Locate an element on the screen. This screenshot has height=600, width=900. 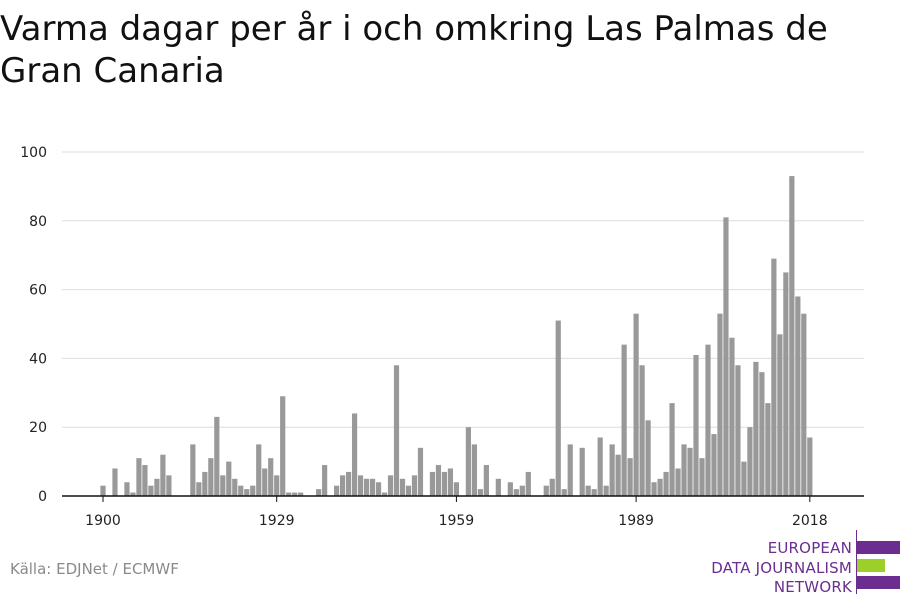
y-tick-label: 0 is located at coordinates (42, 497).